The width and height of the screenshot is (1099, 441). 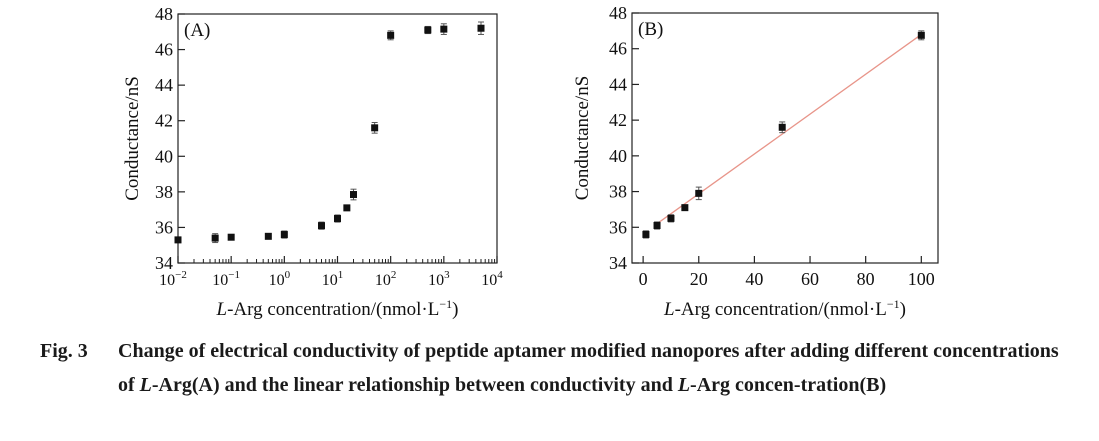 I want to click on panel-label: (A), so click(x=197, y=30).